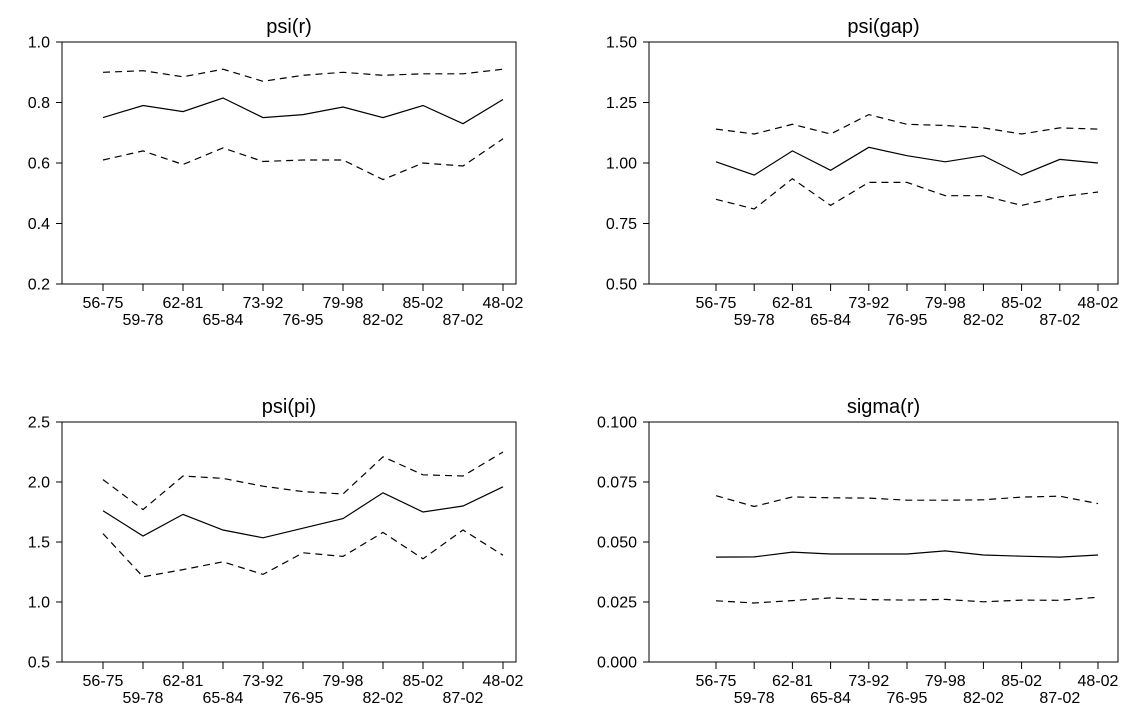  What do you see at coordinates (883, 27) in the screenshot?
I see `chart-title: psi(gap)` at bounding box center [883, 27].